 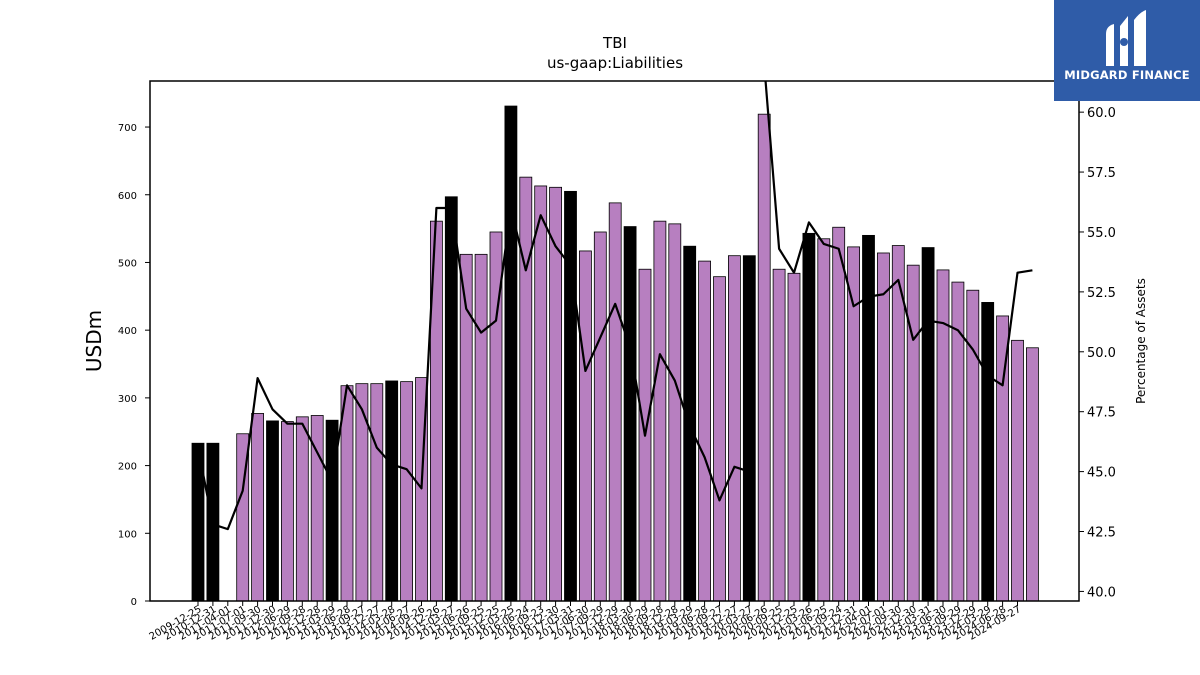 I want to click on mf-monogram-icon, so click(x=1126, y=38).